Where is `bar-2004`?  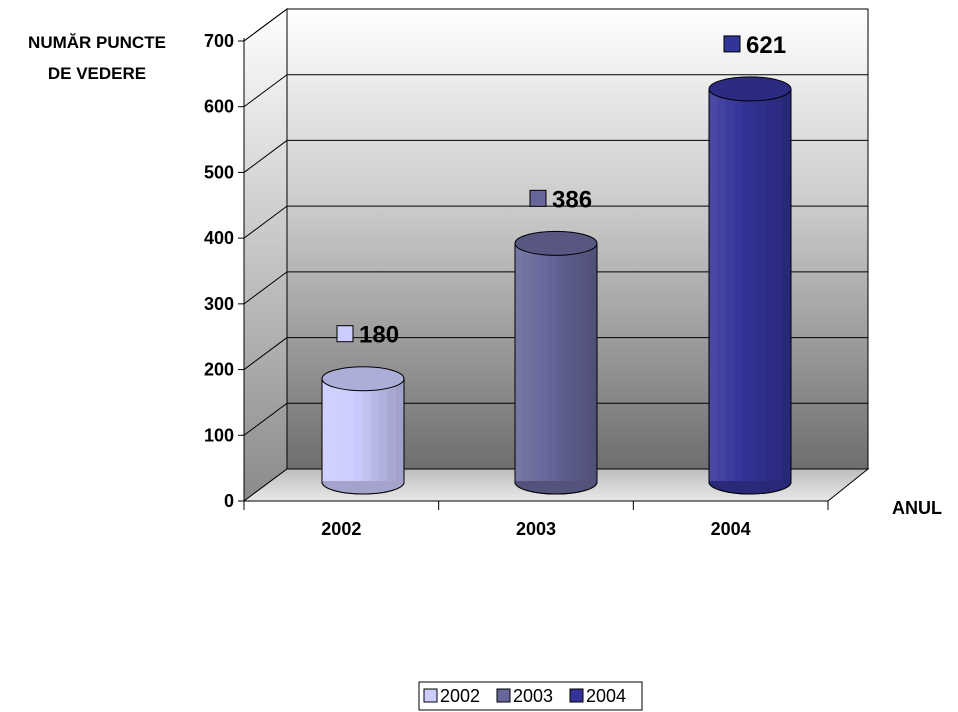
bar-2004 is located at coordinates (750, 285).